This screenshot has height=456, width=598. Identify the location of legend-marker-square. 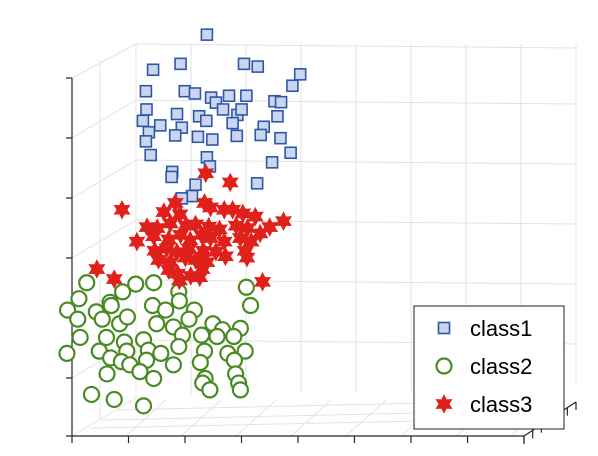
(444, 328).